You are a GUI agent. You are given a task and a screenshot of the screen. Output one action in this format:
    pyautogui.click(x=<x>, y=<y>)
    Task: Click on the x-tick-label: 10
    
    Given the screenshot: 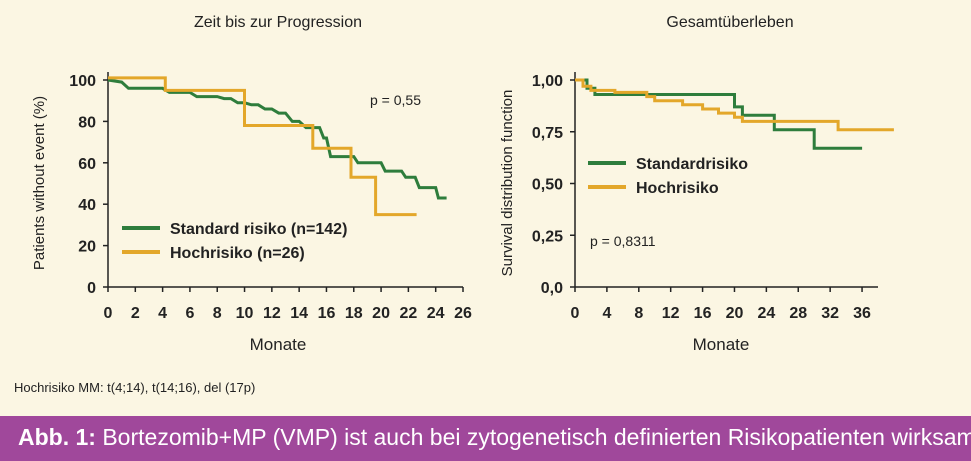 What is the action you would take?
    pyautogui.click(x=245, y=313)
    